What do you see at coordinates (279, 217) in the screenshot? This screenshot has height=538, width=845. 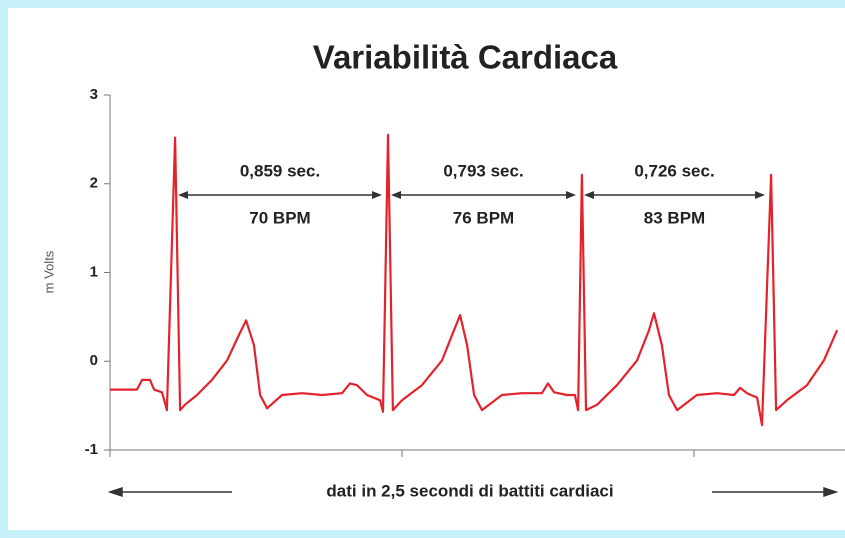 I see `rate-label: 70 BPM` at bounding box center [279, 217].